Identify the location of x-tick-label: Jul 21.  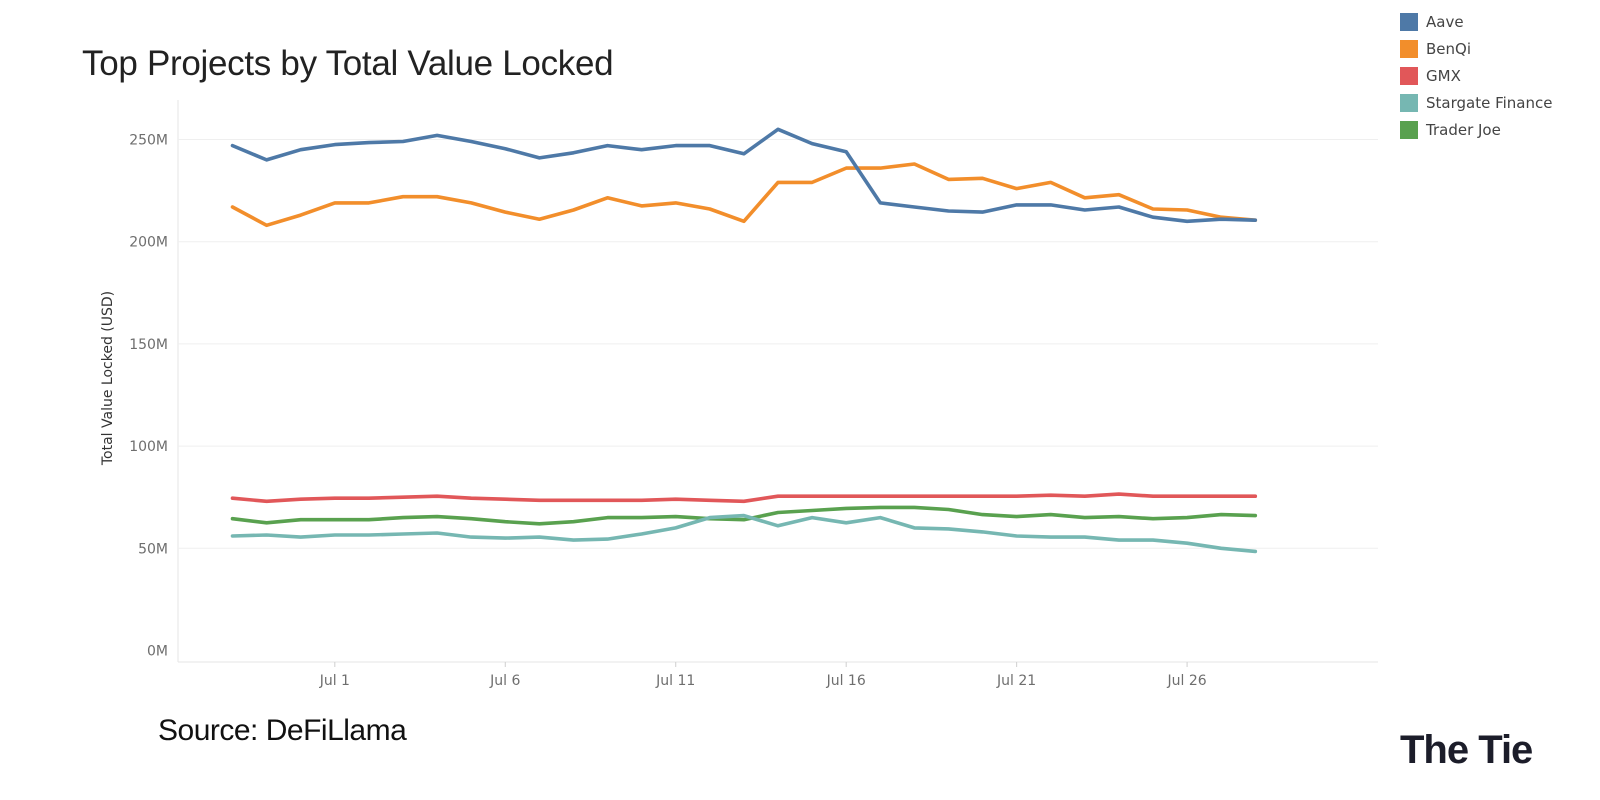
(1016, 681).